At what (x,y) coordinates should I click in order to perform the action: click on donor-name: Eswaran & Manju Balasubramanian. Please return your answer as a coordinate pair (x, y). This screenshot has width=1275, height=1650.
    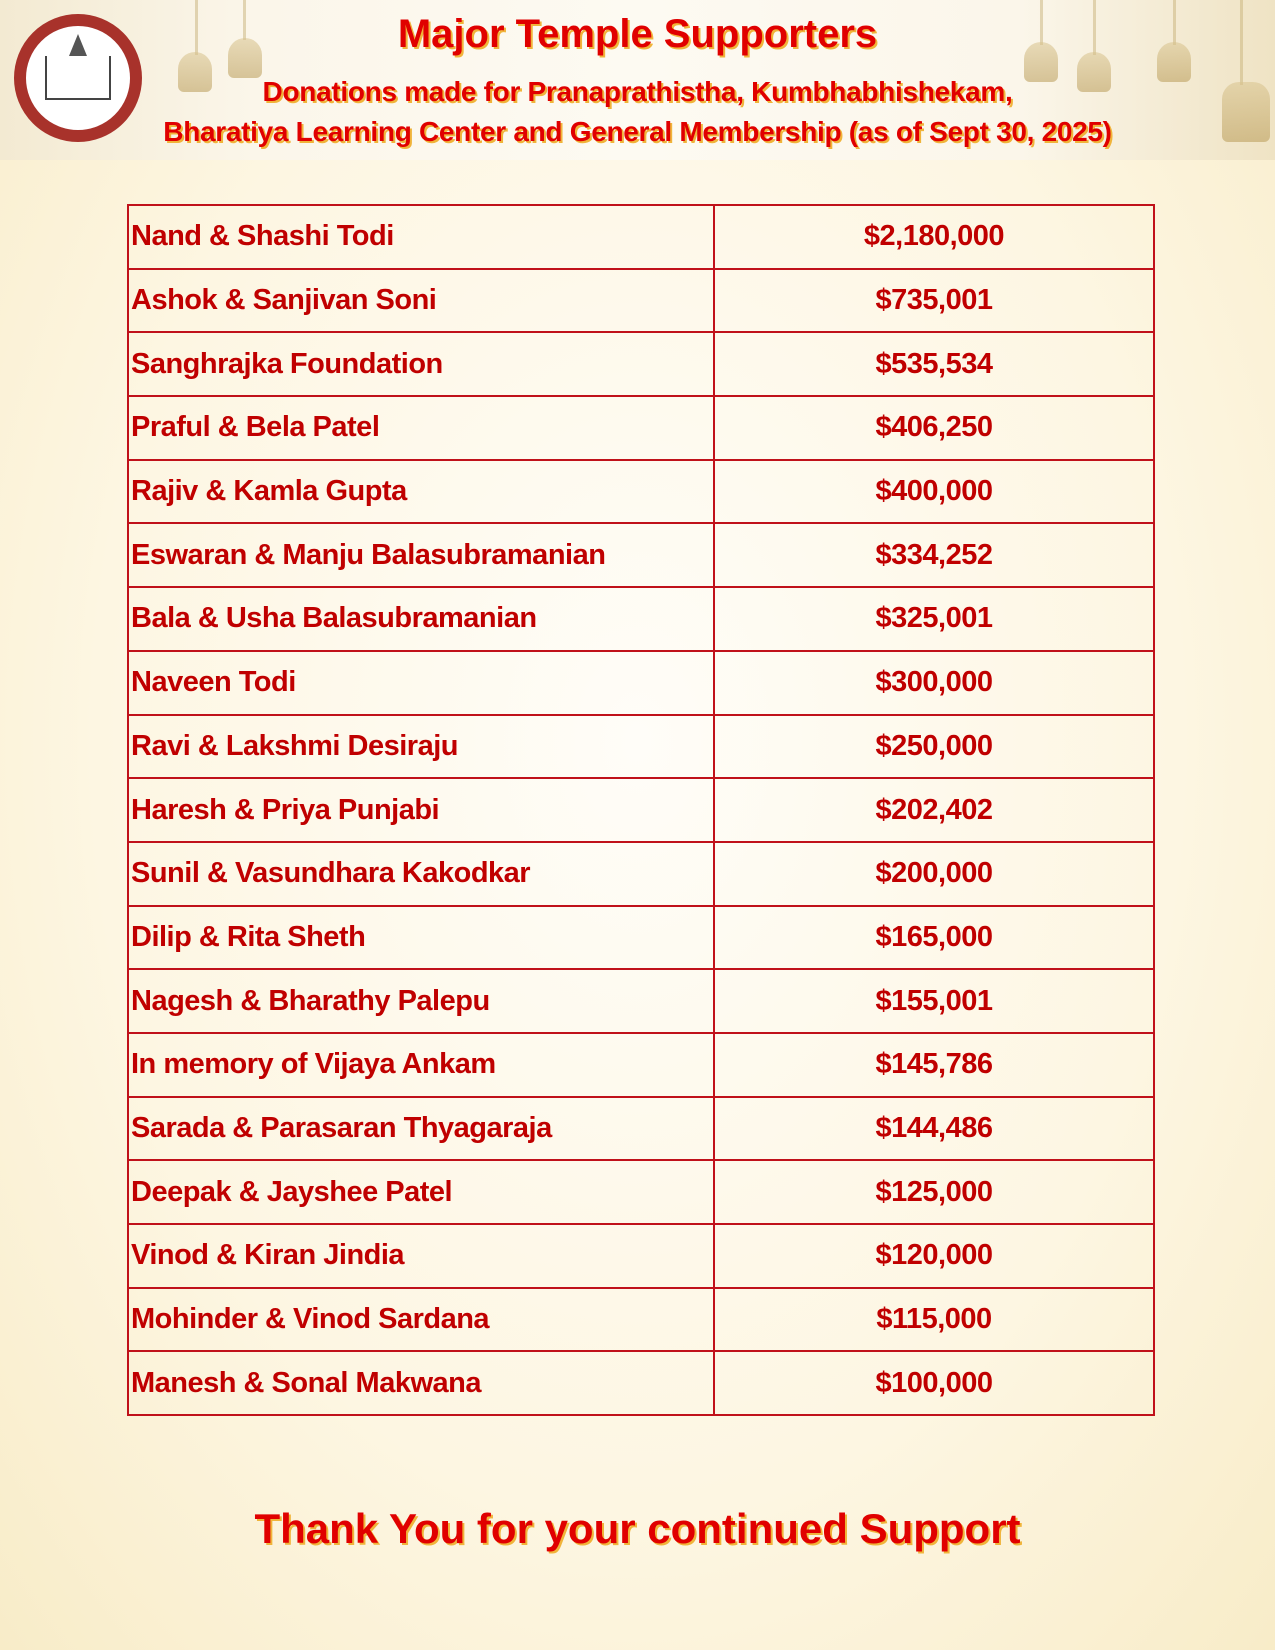
    Looking at the image, I should click on (421, 555).